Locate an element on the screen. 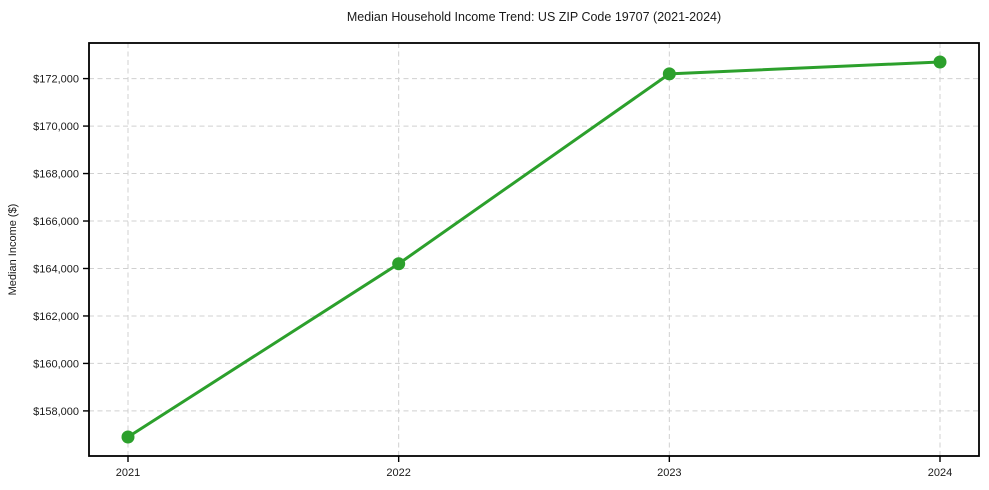 Image resolution: width=989 pixels, height=490 pixels. y-tick-label: $160,000 is located at coordinates (56, 364).